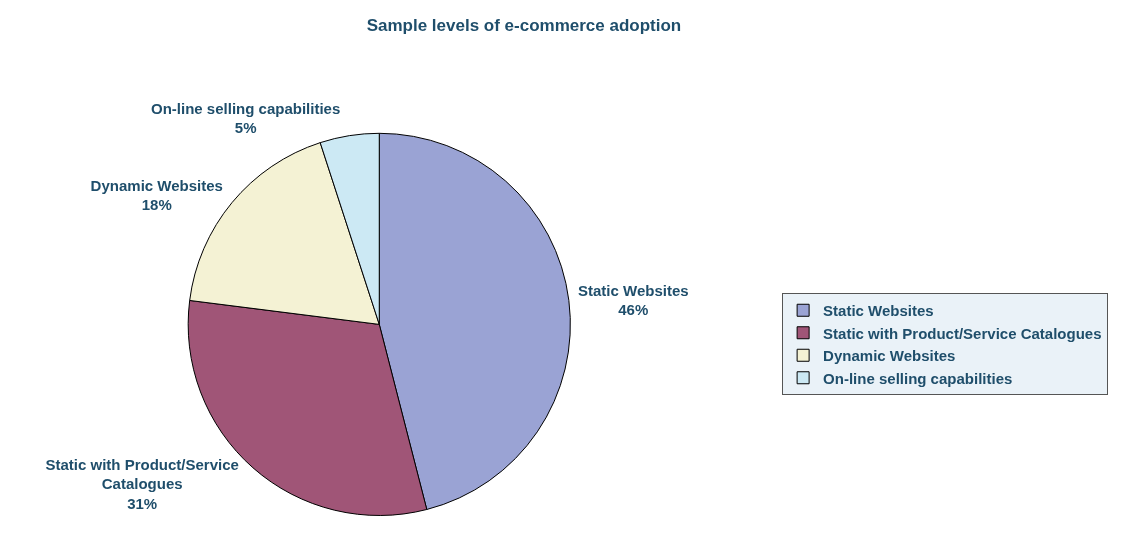  I want to click on data-label: 18%, so click(156, 205).